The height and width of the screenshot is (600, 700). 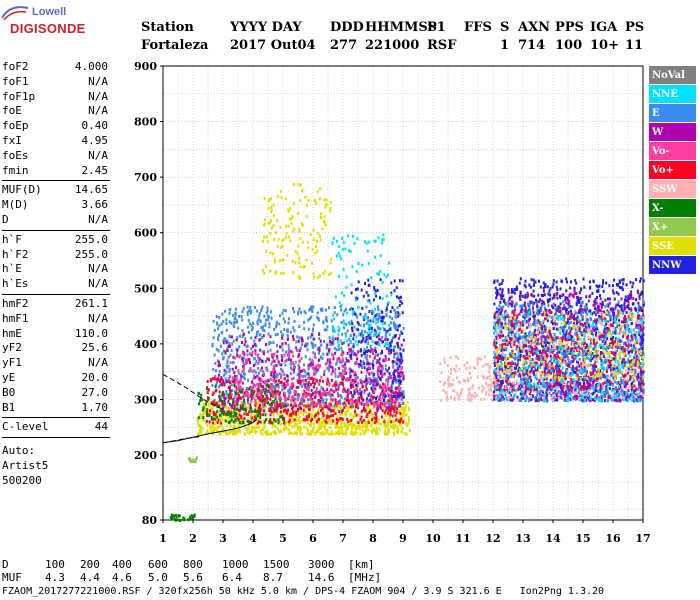 What do you see at coordinates (91, 190) in the screenshot?
I see `param-value: 14.65` at bounding box center [91, 190].